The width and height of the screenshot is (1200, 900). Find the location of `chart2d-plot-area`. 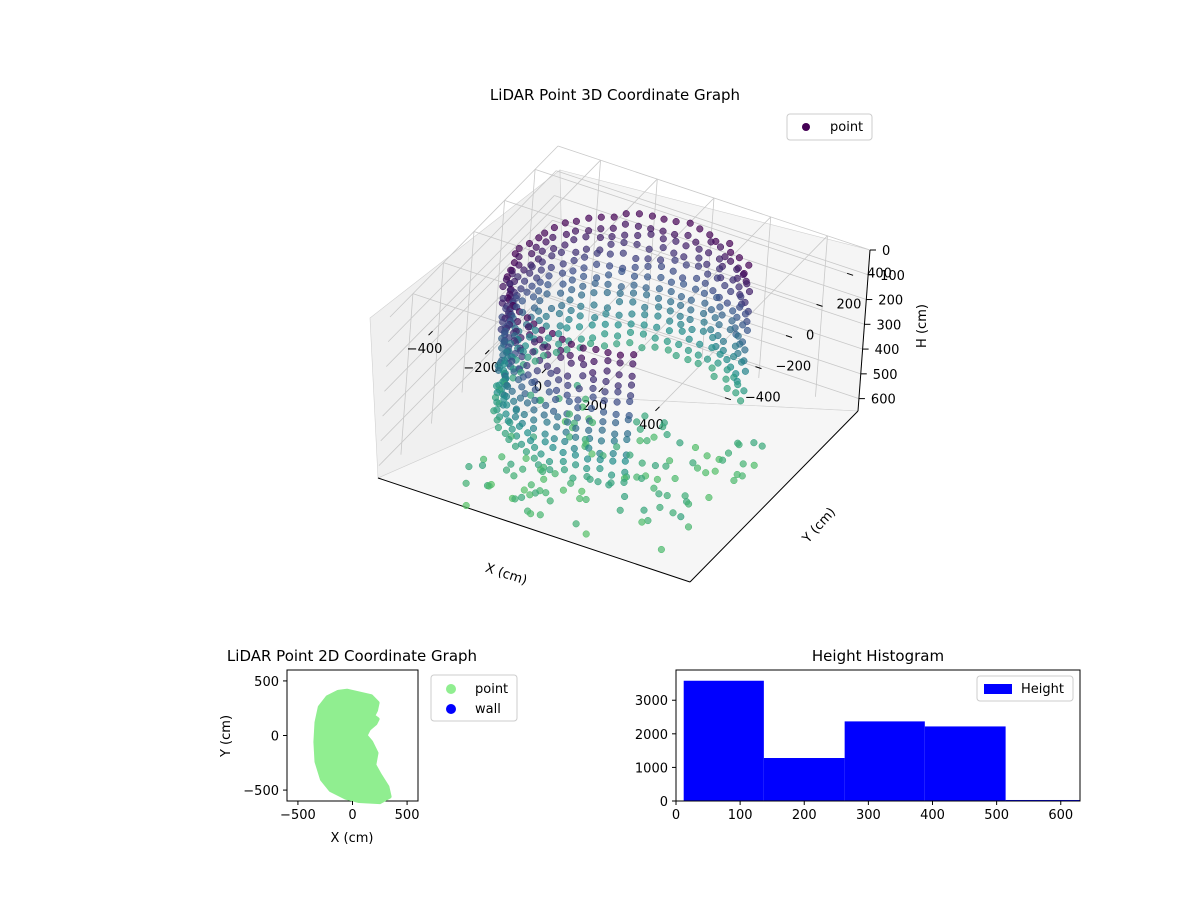

chart2d-plot-area is located at coordinates (352, 746).